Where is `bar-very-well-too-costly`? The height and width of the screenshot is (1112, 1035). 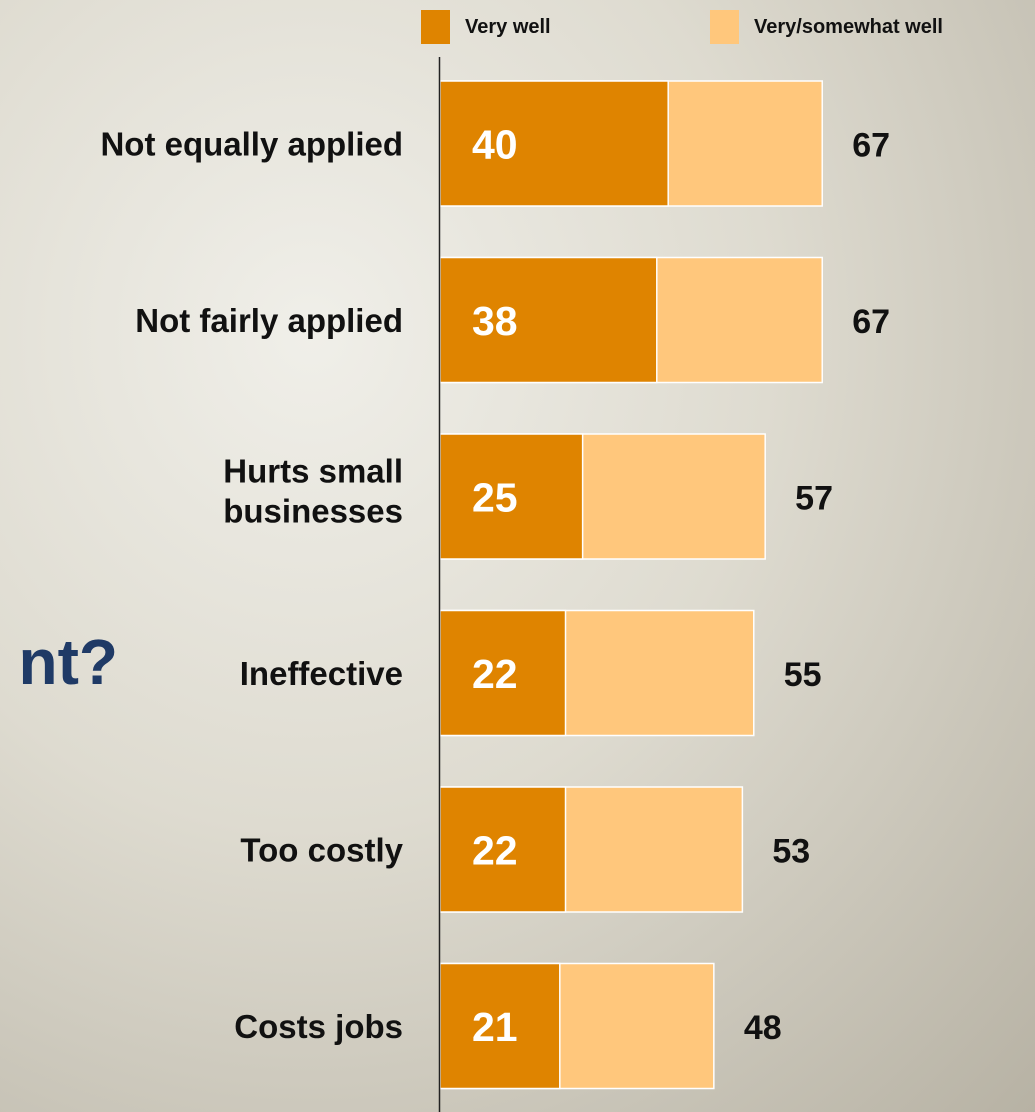 bar-very-well-too-costly is located at coordinates (503, 849).